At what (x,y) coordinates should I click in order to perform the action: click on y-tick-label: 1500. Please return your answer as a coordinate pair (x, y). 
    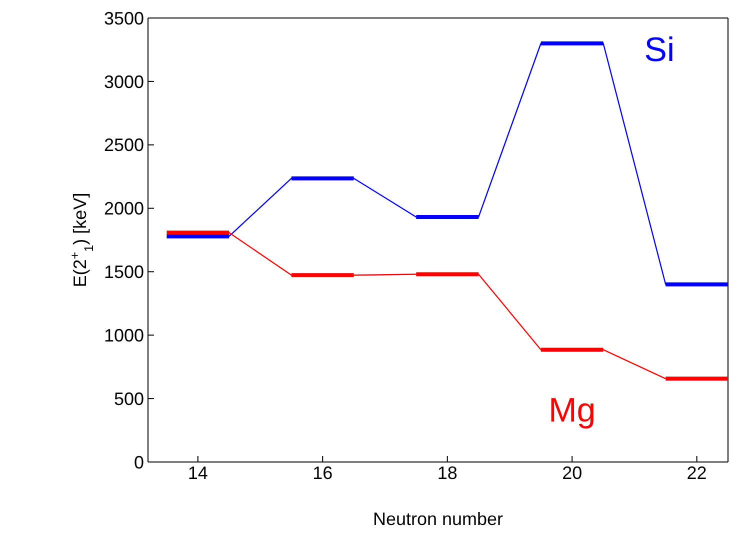
    Looking at the image, I should click on (124, 272).